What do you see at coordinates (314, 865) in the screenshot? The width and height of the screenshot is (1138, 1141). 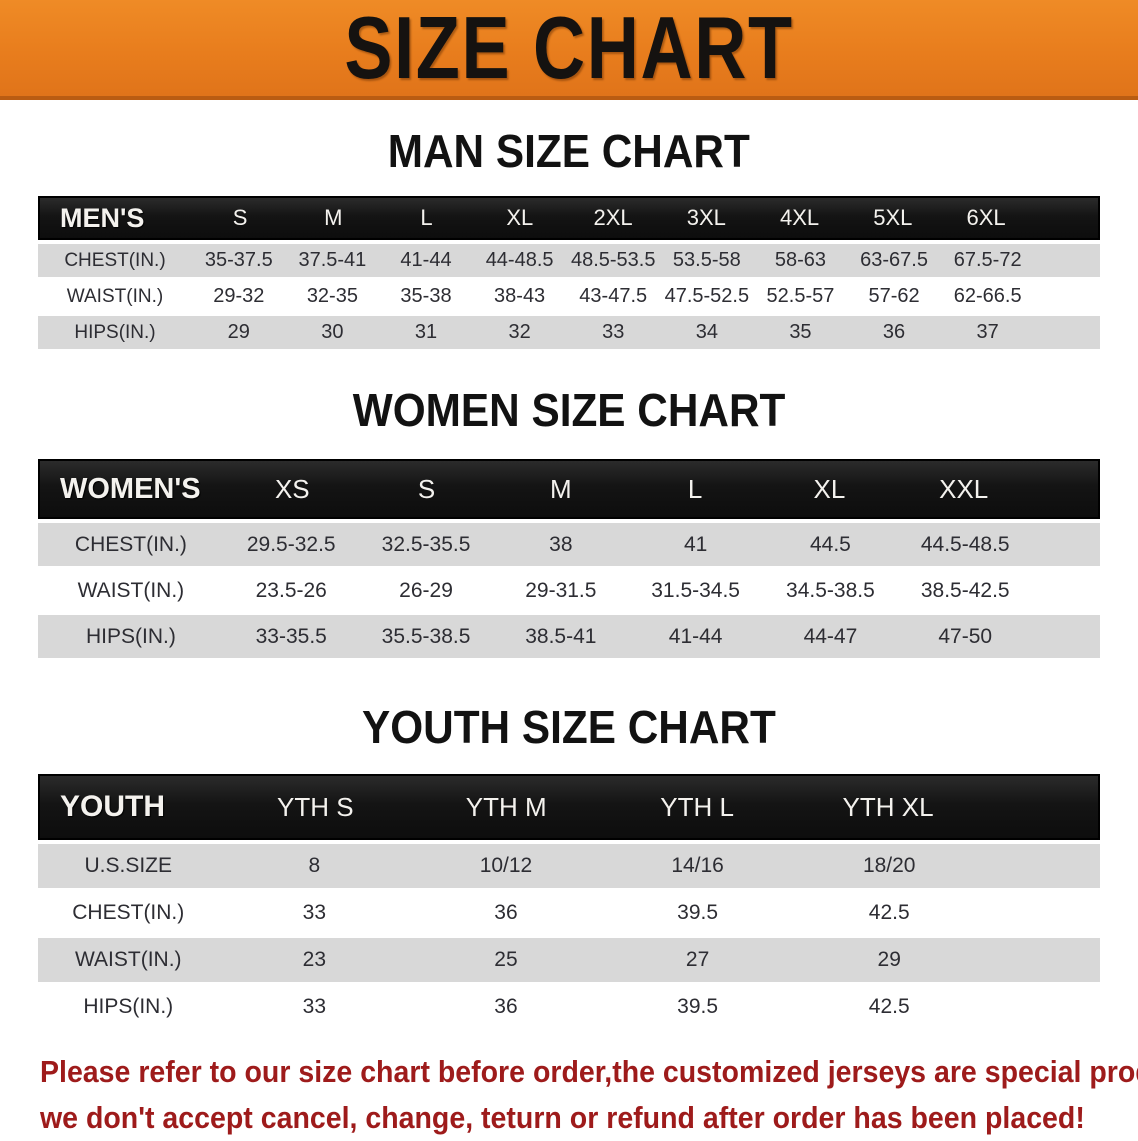 I see `size-cell: 8` at bounding box center [314, 865].